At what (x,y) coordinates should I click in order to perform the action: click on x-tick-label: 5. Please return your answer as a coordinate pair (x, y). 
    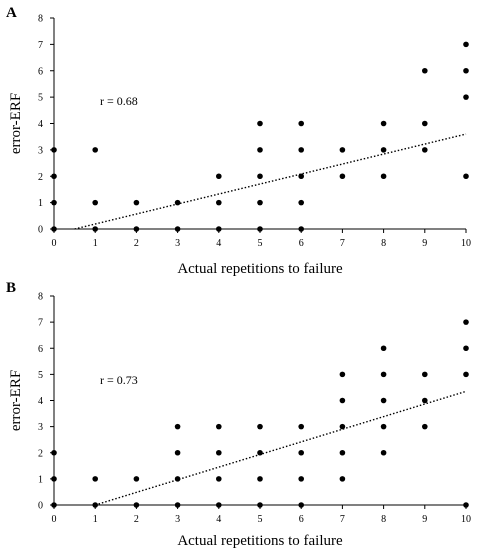
    Looking at the image, I should click on (260, 519).